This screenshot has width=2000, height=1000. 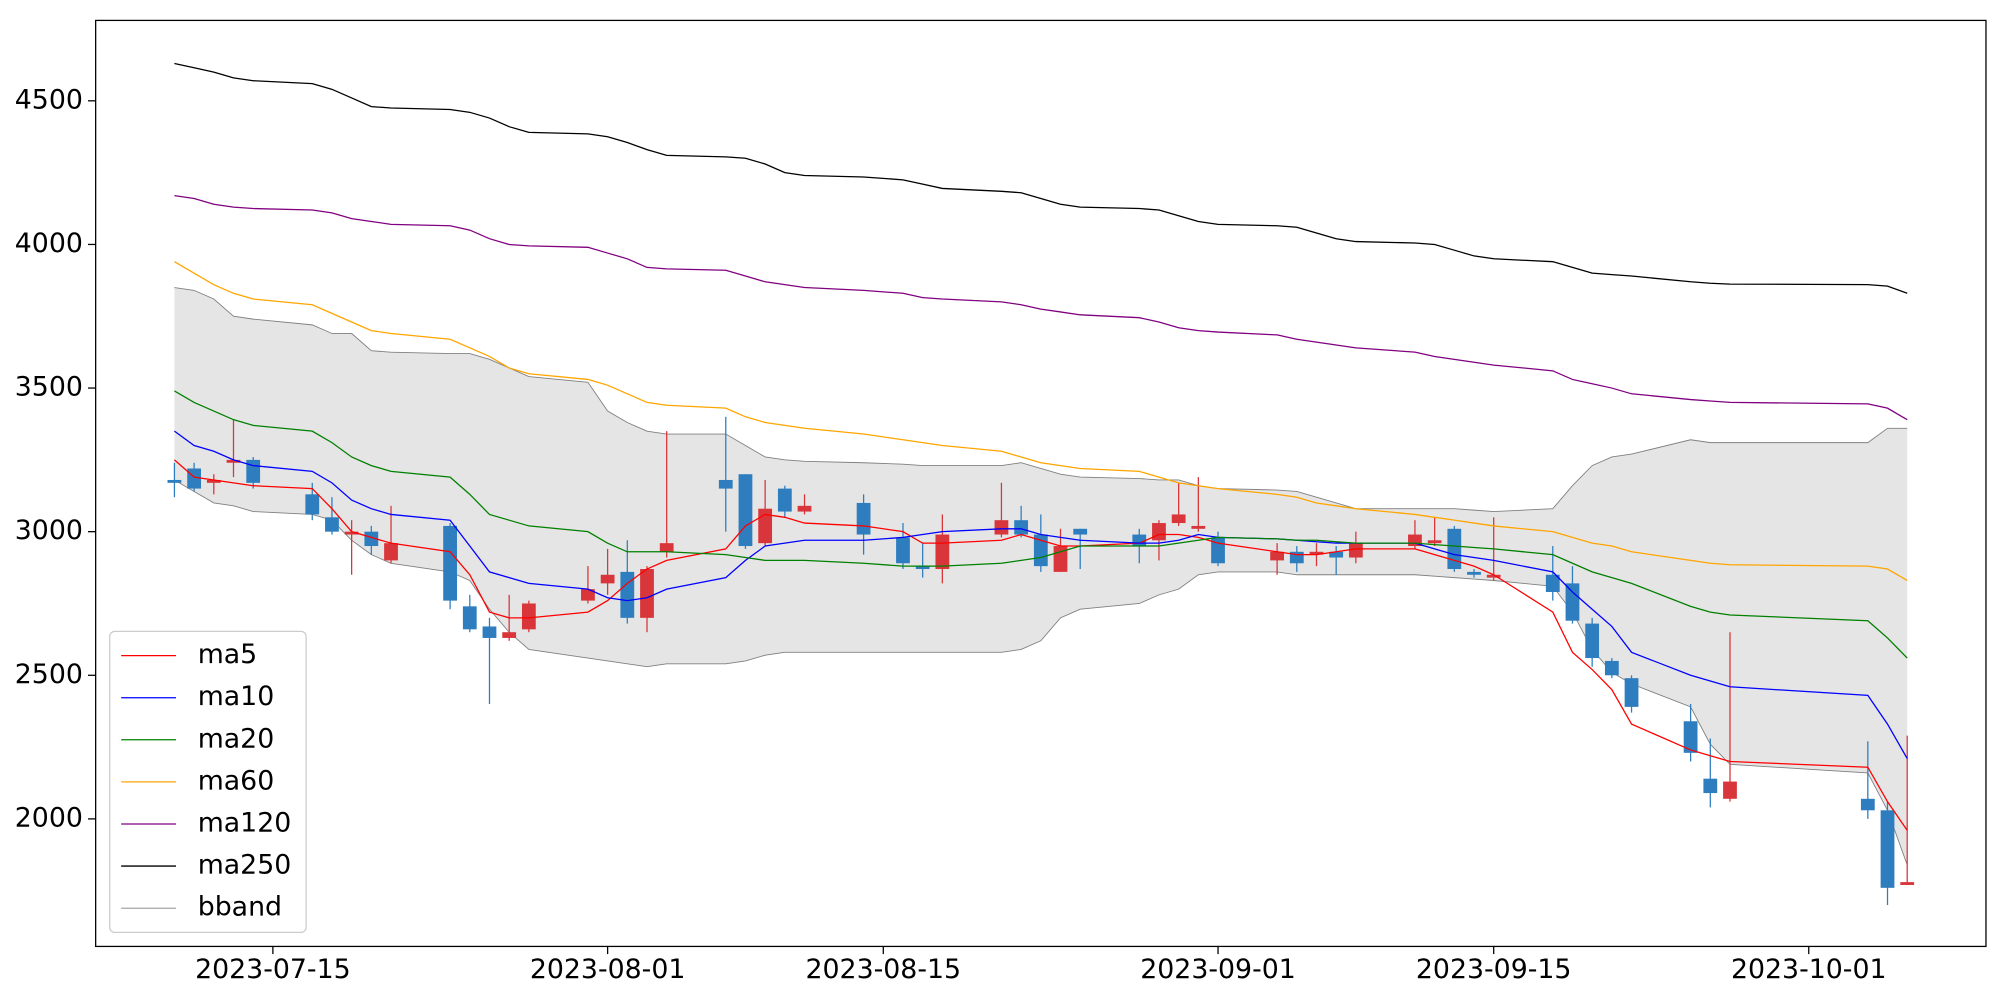 I want to click on legend-label: ma60, so click(x=236, y=780).